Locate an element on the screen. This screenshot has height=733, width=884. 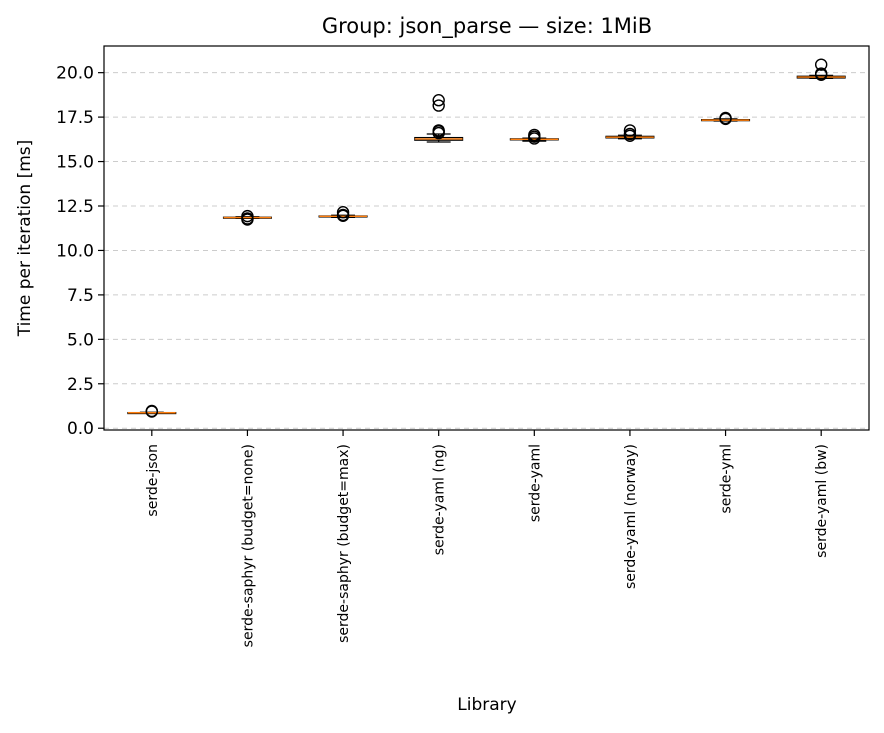
y-tick-label: 12.5 is located at coordinates (75, 207).